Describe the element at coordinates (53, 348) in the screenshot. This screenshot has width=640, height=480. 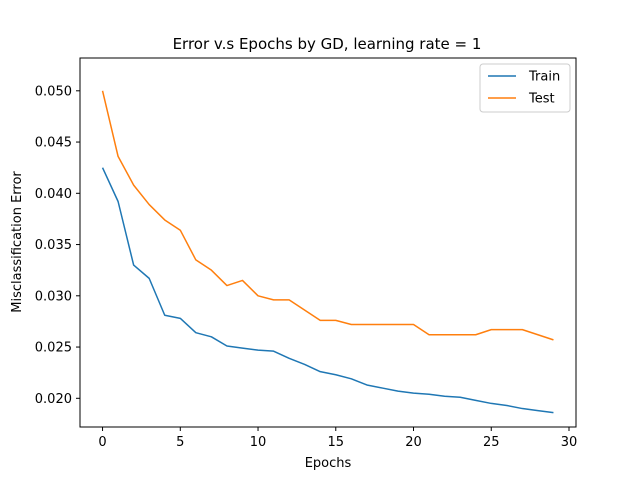
I see `y-tick-label: 0.025` at that location.